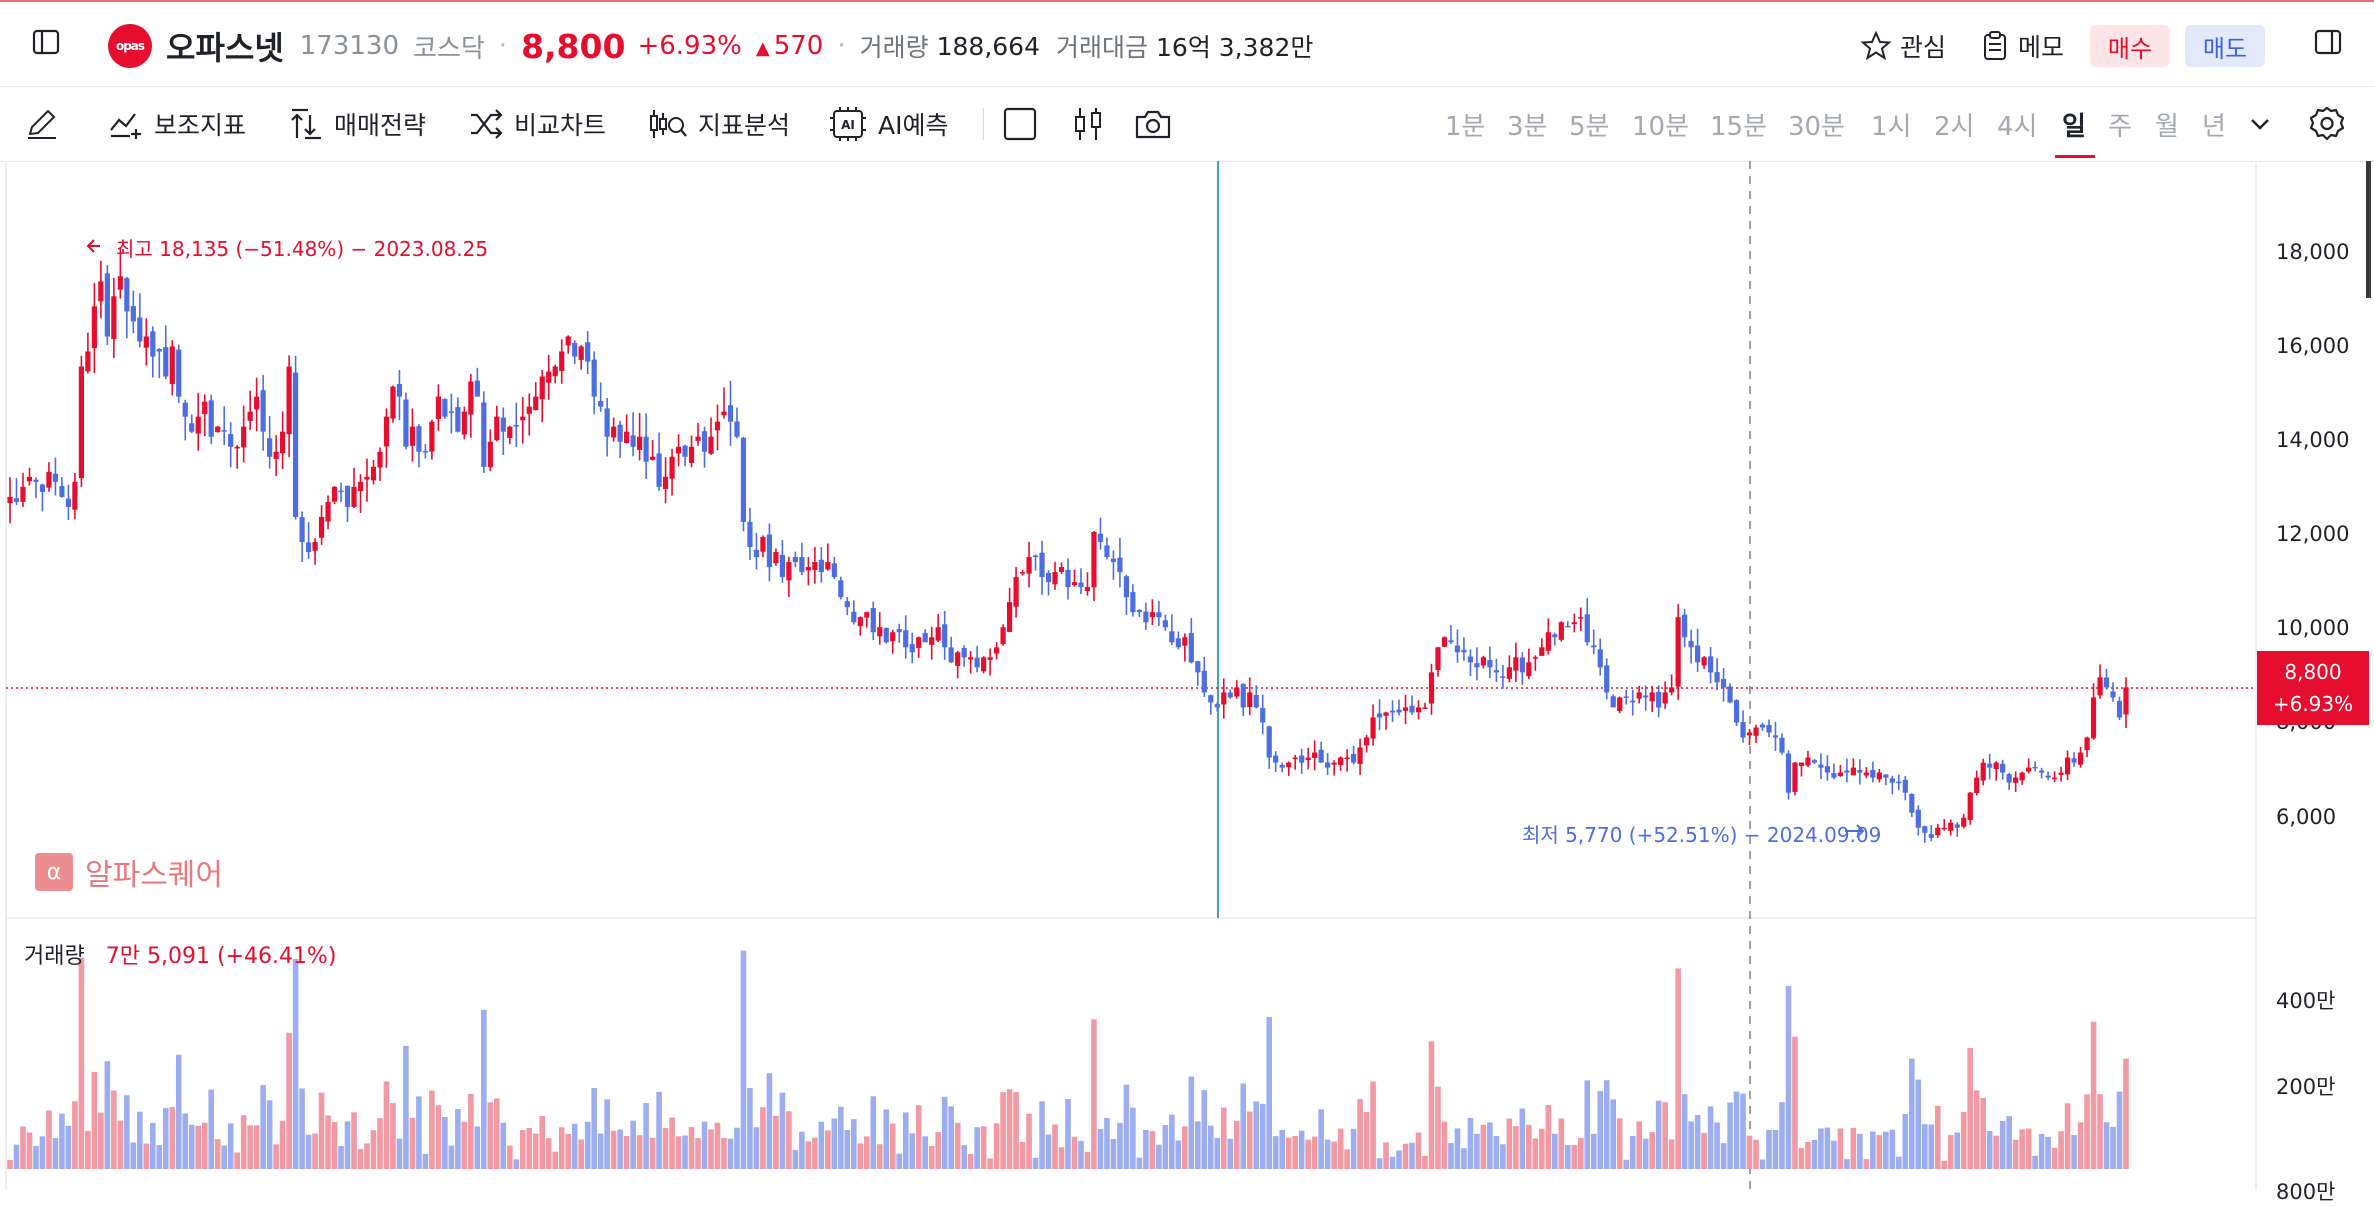  Describe the element at coordinates (47, 124) in the screenshot. I see `drawing-tool-button` at that location.